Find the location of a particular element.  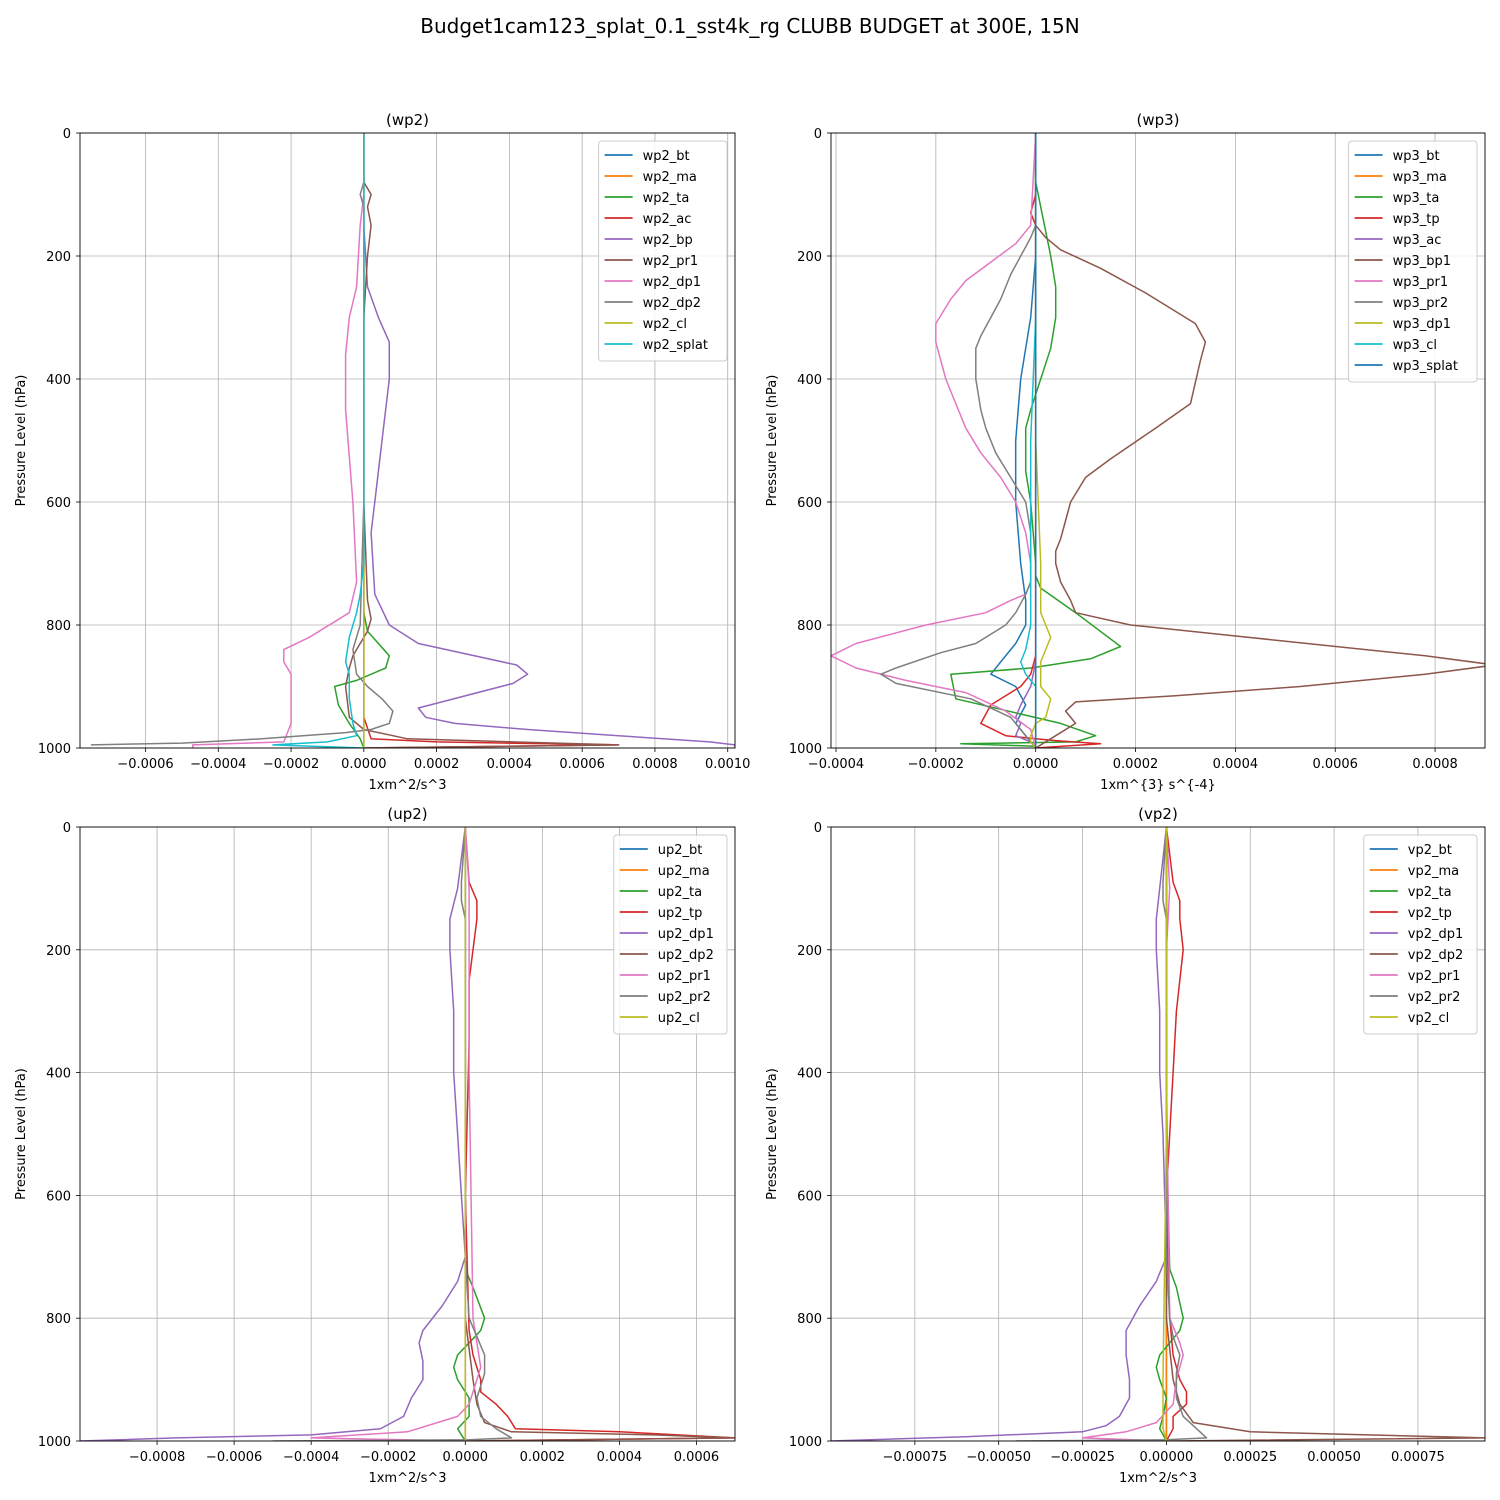

series-line-wp3_pr1 is located at coordinates (934, 440).